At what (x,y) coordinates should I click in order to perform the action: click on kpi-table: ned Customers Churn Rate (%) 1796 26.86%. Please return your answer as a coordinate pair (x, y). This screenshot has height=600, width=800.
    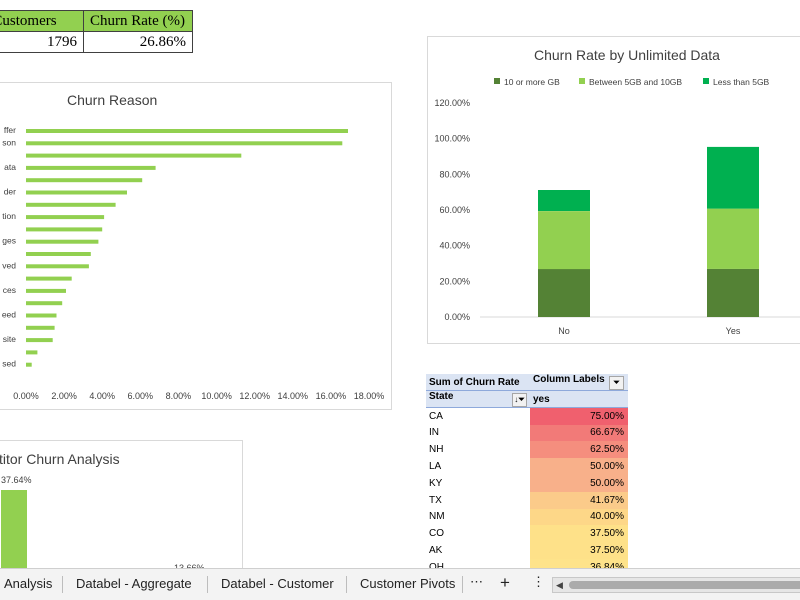
    Looking at the image, I should click on (96, 31).